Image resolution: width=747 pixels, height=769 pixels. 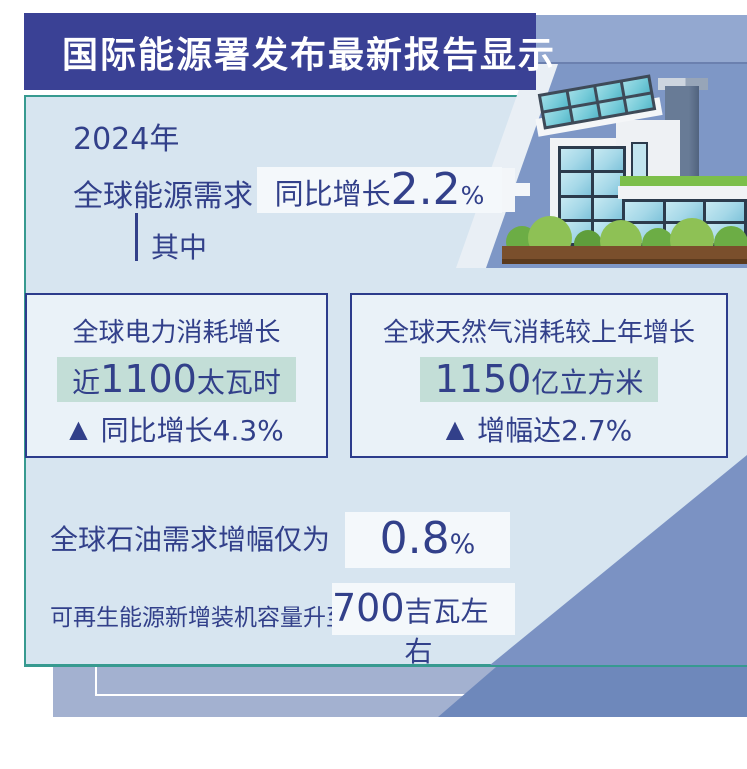 I want to click on oil-label: 全球石油需求增幅仅为, so click(x=190, y=539).